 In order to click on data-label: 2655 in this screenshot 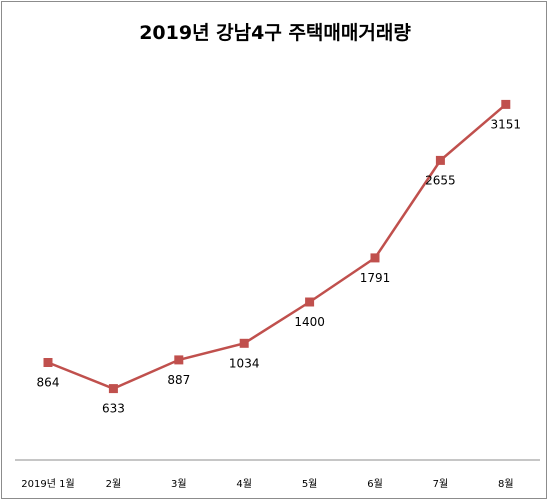, I will do `click(440, 180)`.